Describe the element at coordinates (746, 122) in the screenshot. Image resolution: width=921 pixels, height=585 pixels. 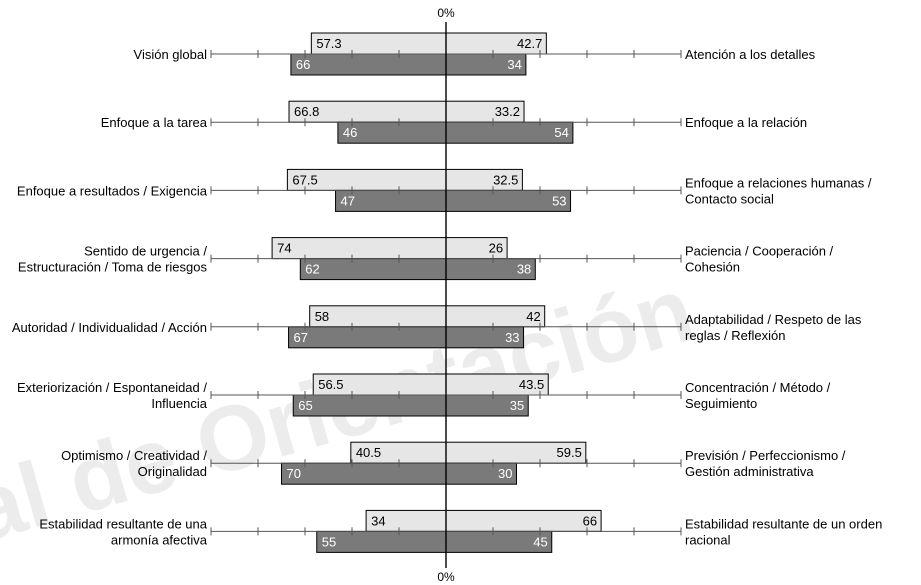
I see `right-category-label: Enfoque a la relación` at that location.